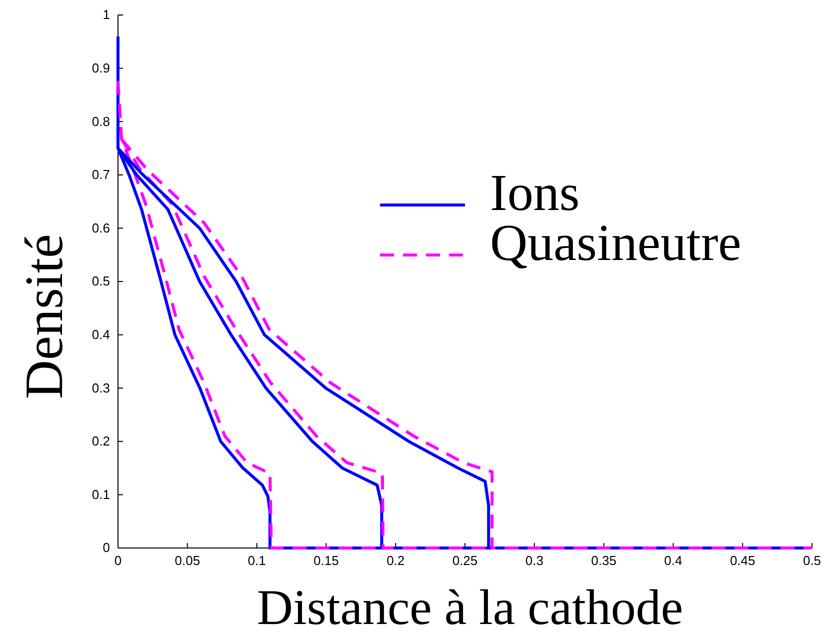 The width and height of the screenshot is (828, 634). I want to click on y-tick-label: 0.2, so click(101, 441).